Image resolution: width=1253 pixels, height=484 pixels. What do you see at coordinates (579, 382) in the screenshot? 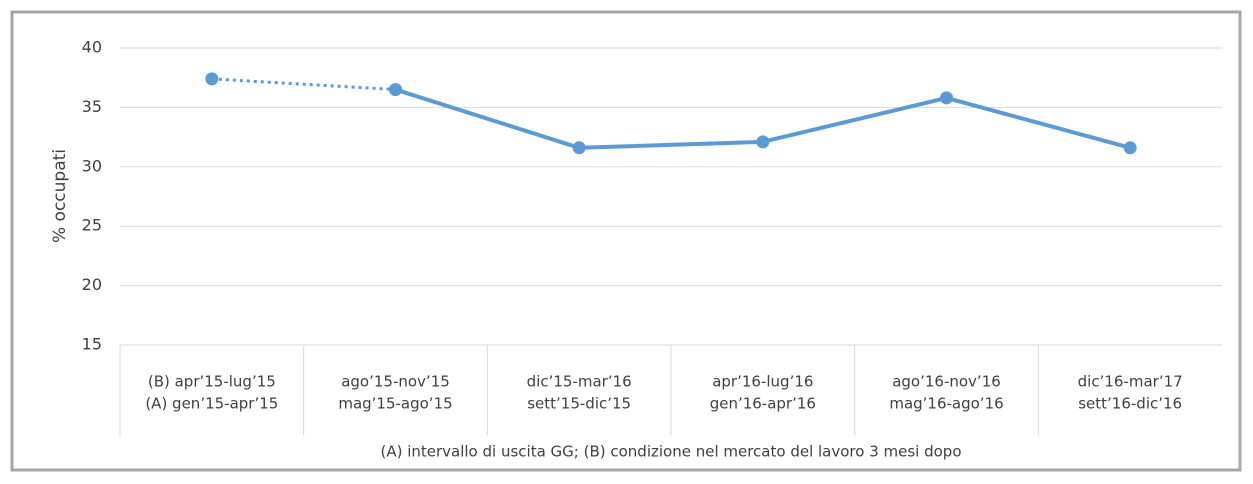
I see `x-tick-label: dic’15-mar’16` at bounding box center [579, 382].